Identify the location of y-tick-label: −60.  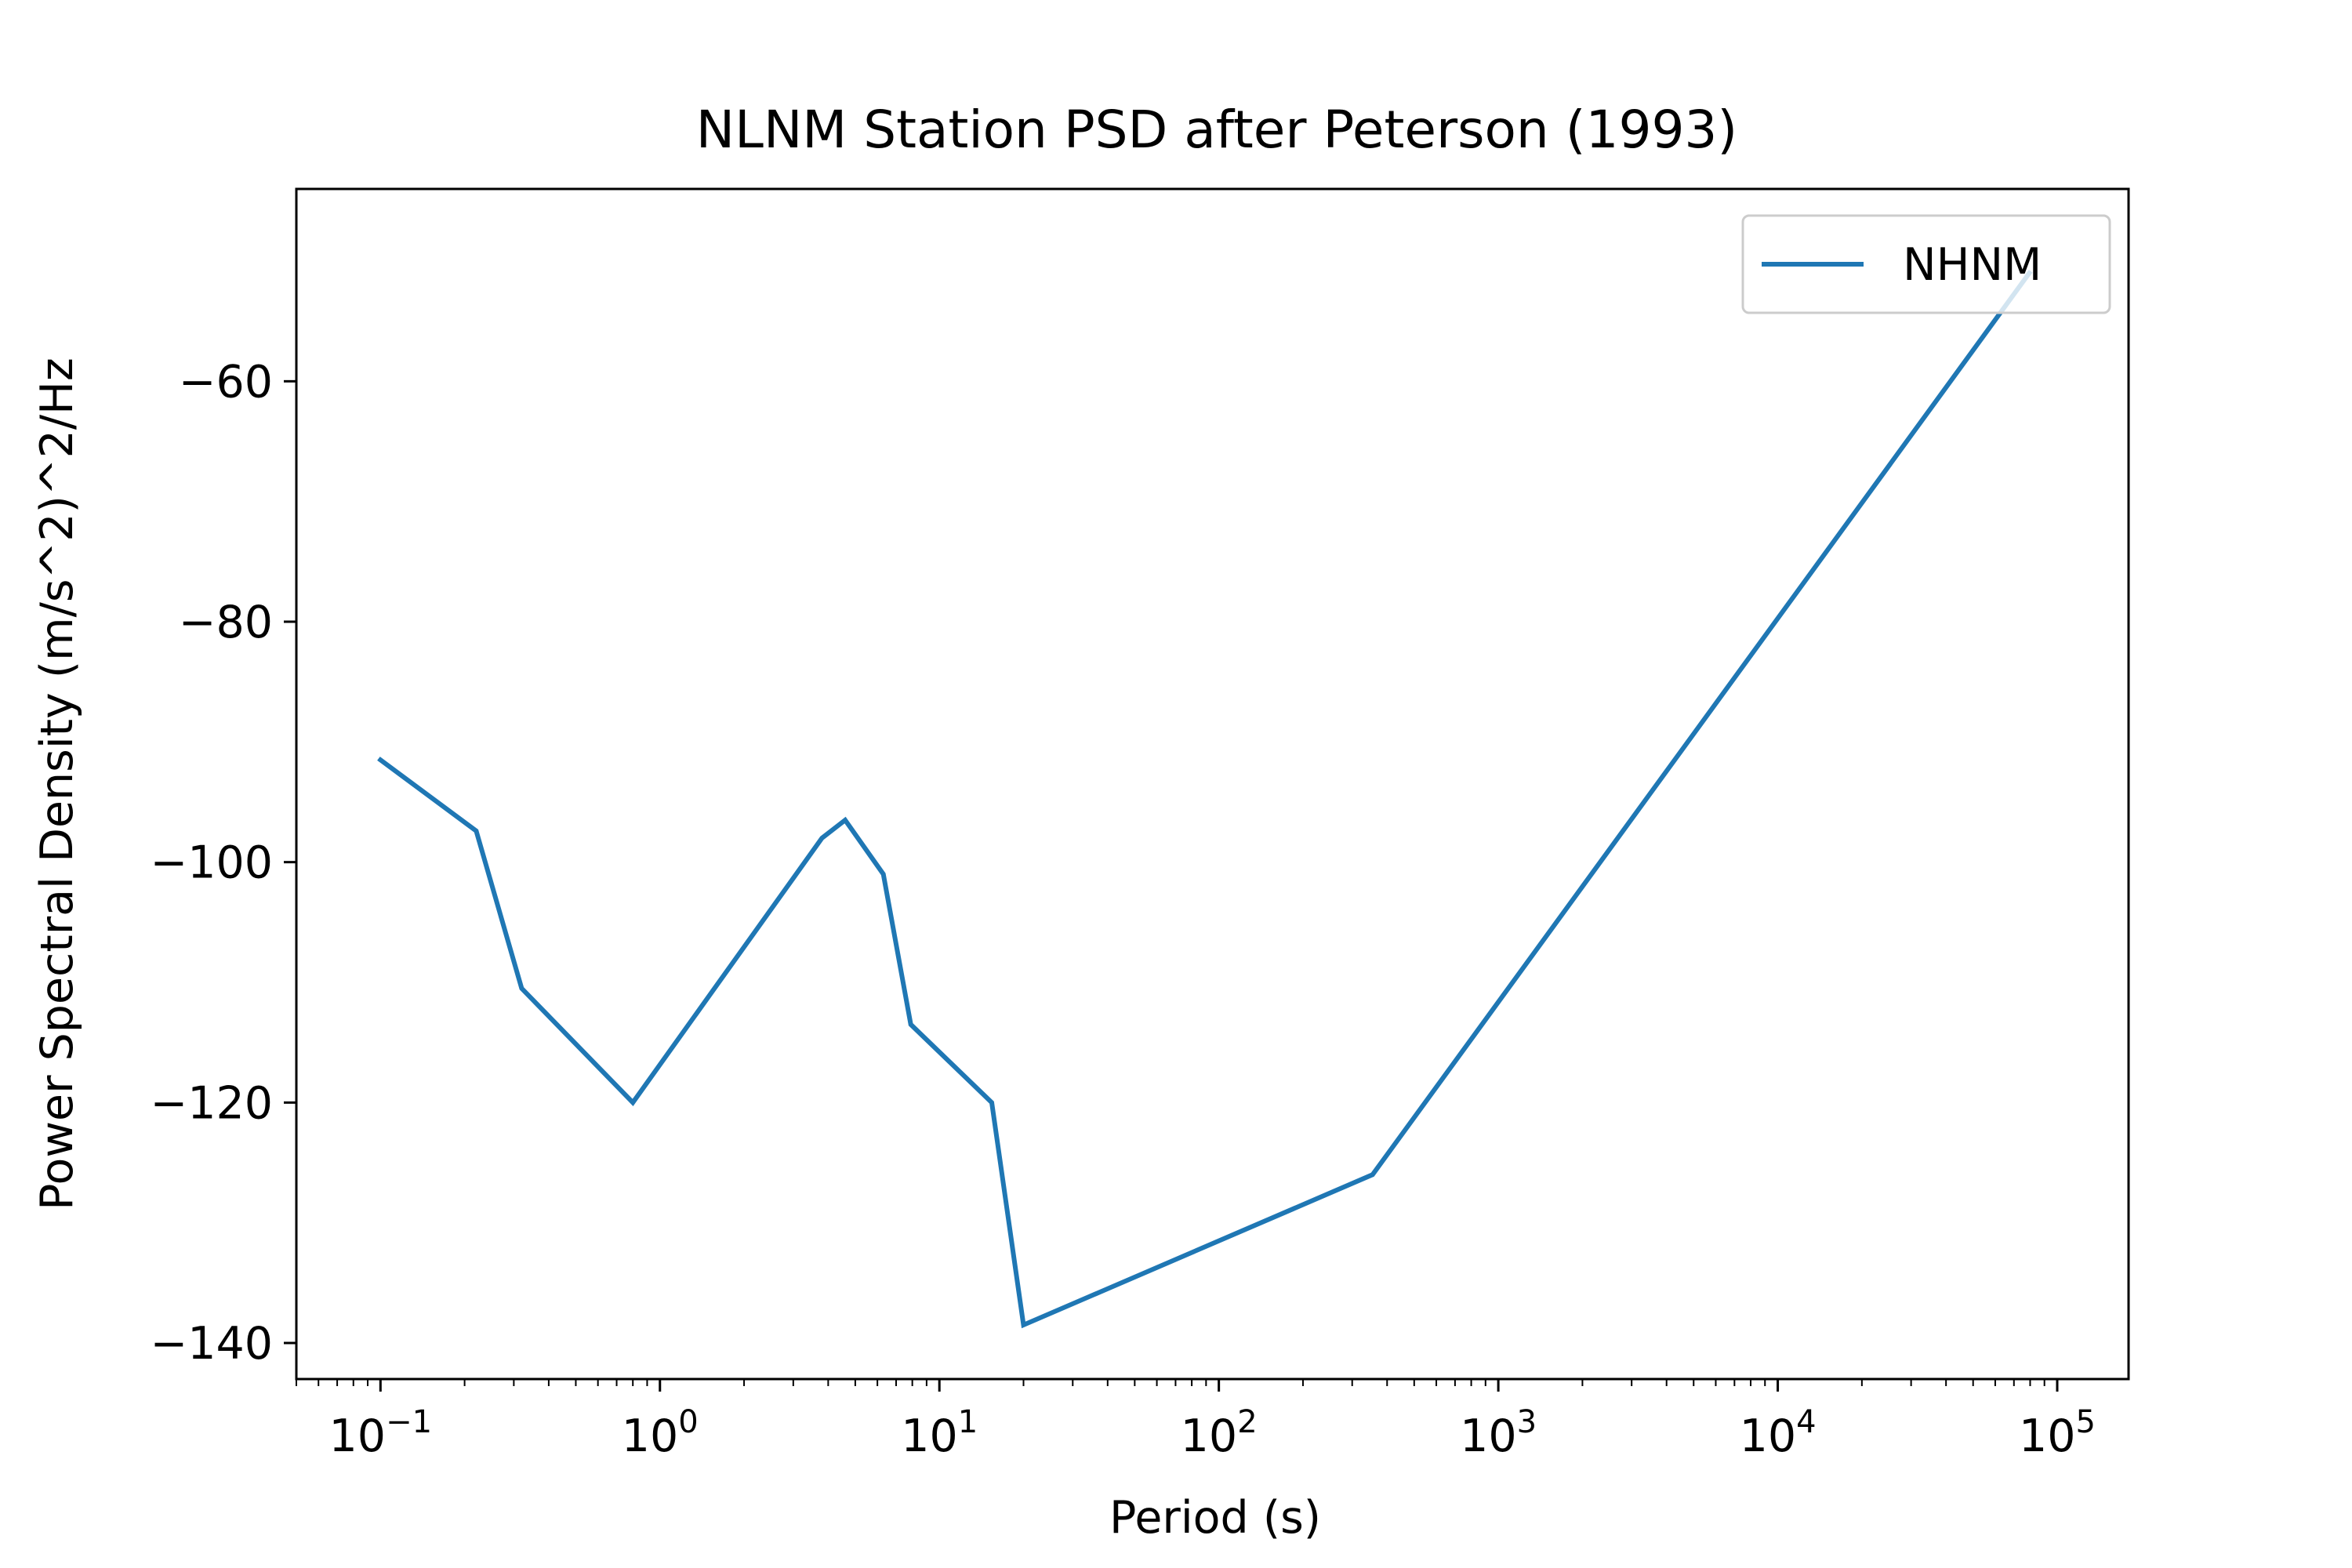
(226, 382).